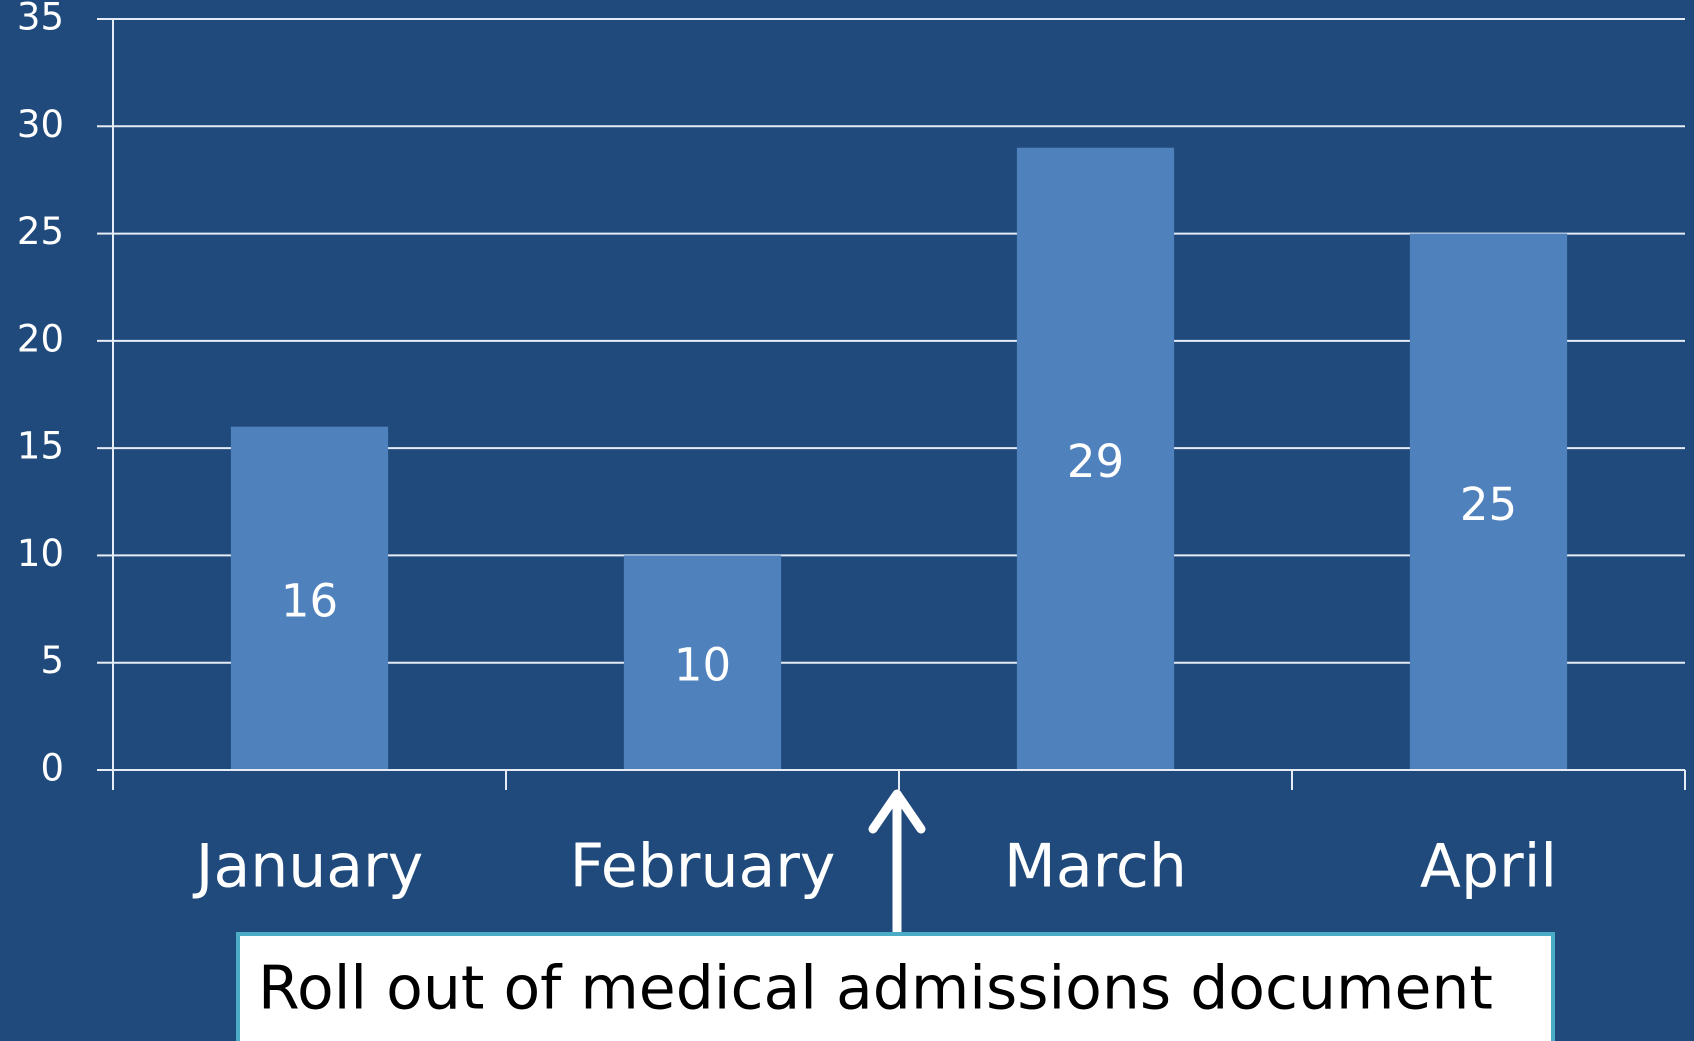 The height and width of the screenshot is (1041, 1694). I want to click on data-label: 29, so click(1095, 461).